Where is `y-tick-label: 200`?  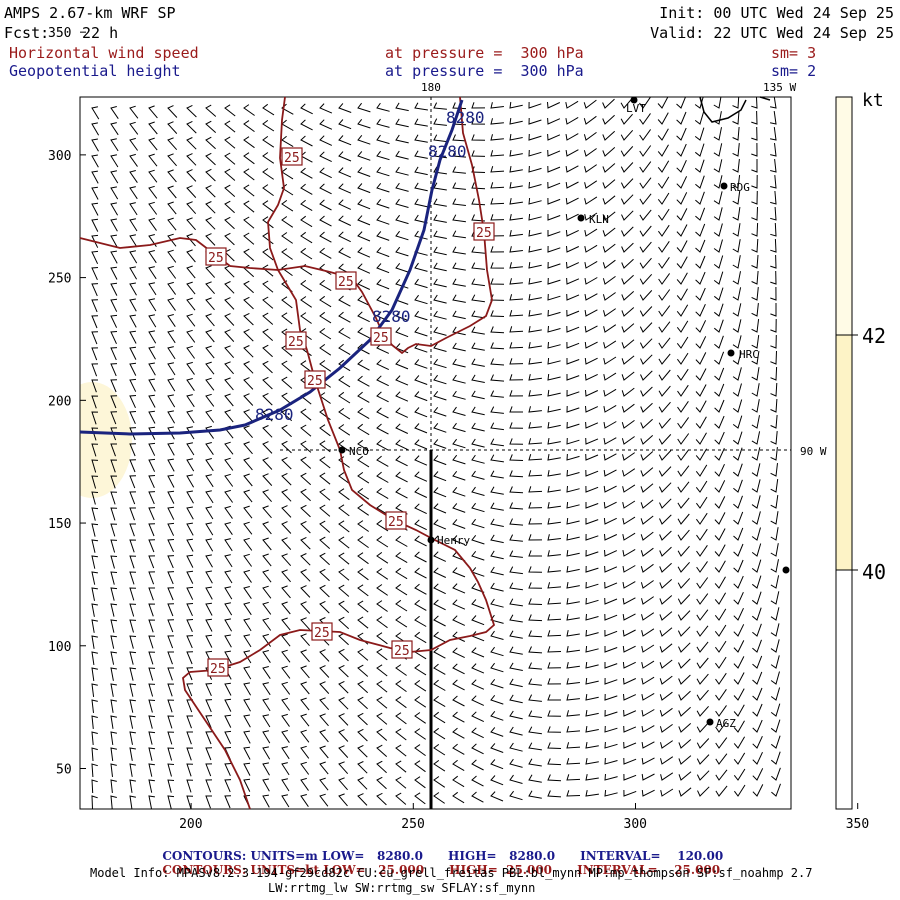 y-tick-label: 200 is located at coordinates (59, 401).